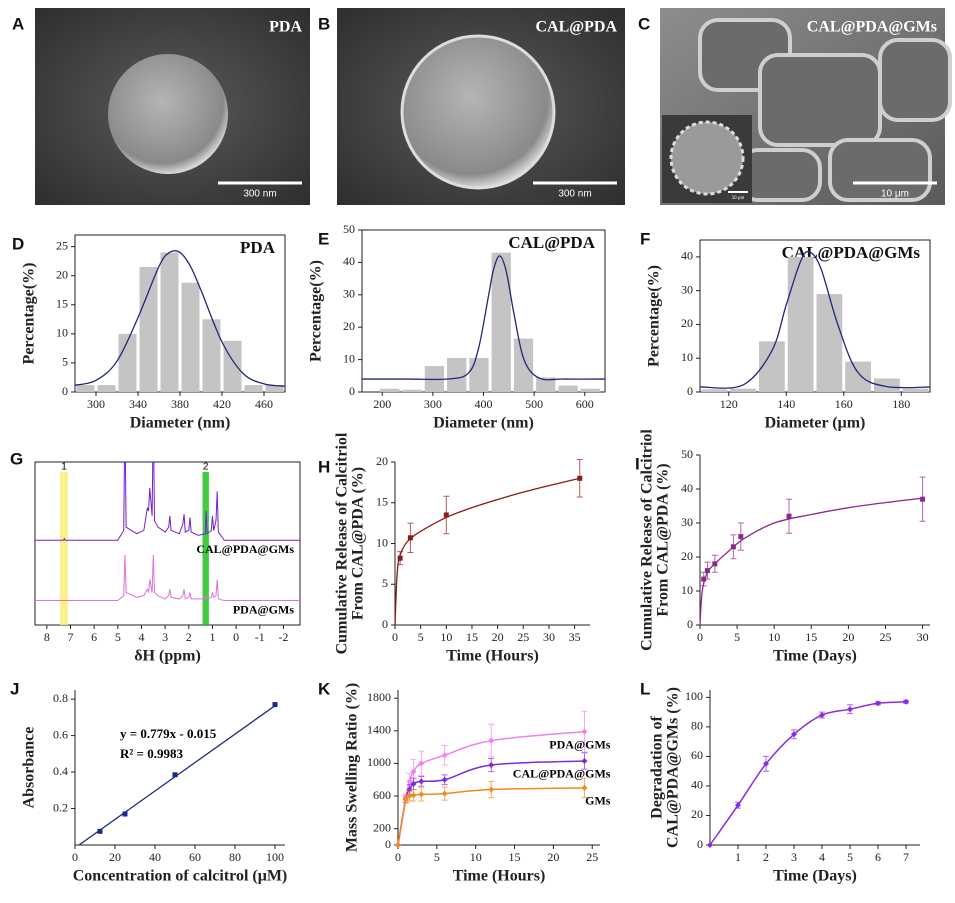 The image size is (955, 903). Describe the element at coordinates (275, 857) in the screenshot. I see `x-tick-label: 100` at that location.